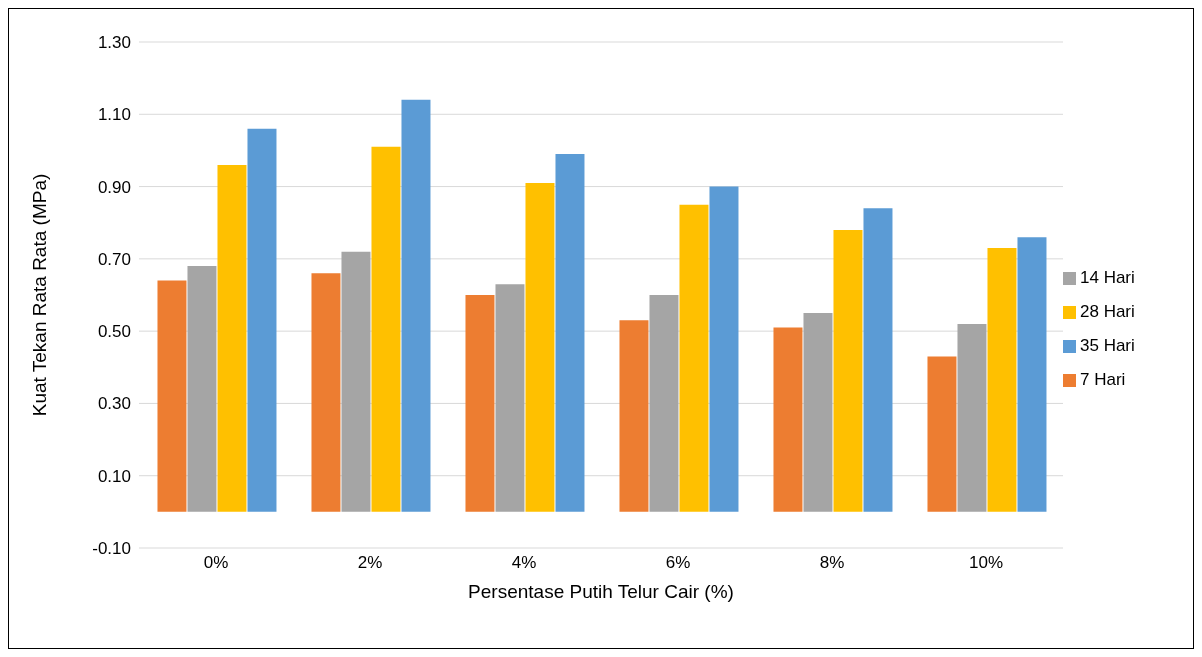 The height and width of the screenshot is (657, 1202). I want to click on x-tick-label: 6%, so click(678, 563).